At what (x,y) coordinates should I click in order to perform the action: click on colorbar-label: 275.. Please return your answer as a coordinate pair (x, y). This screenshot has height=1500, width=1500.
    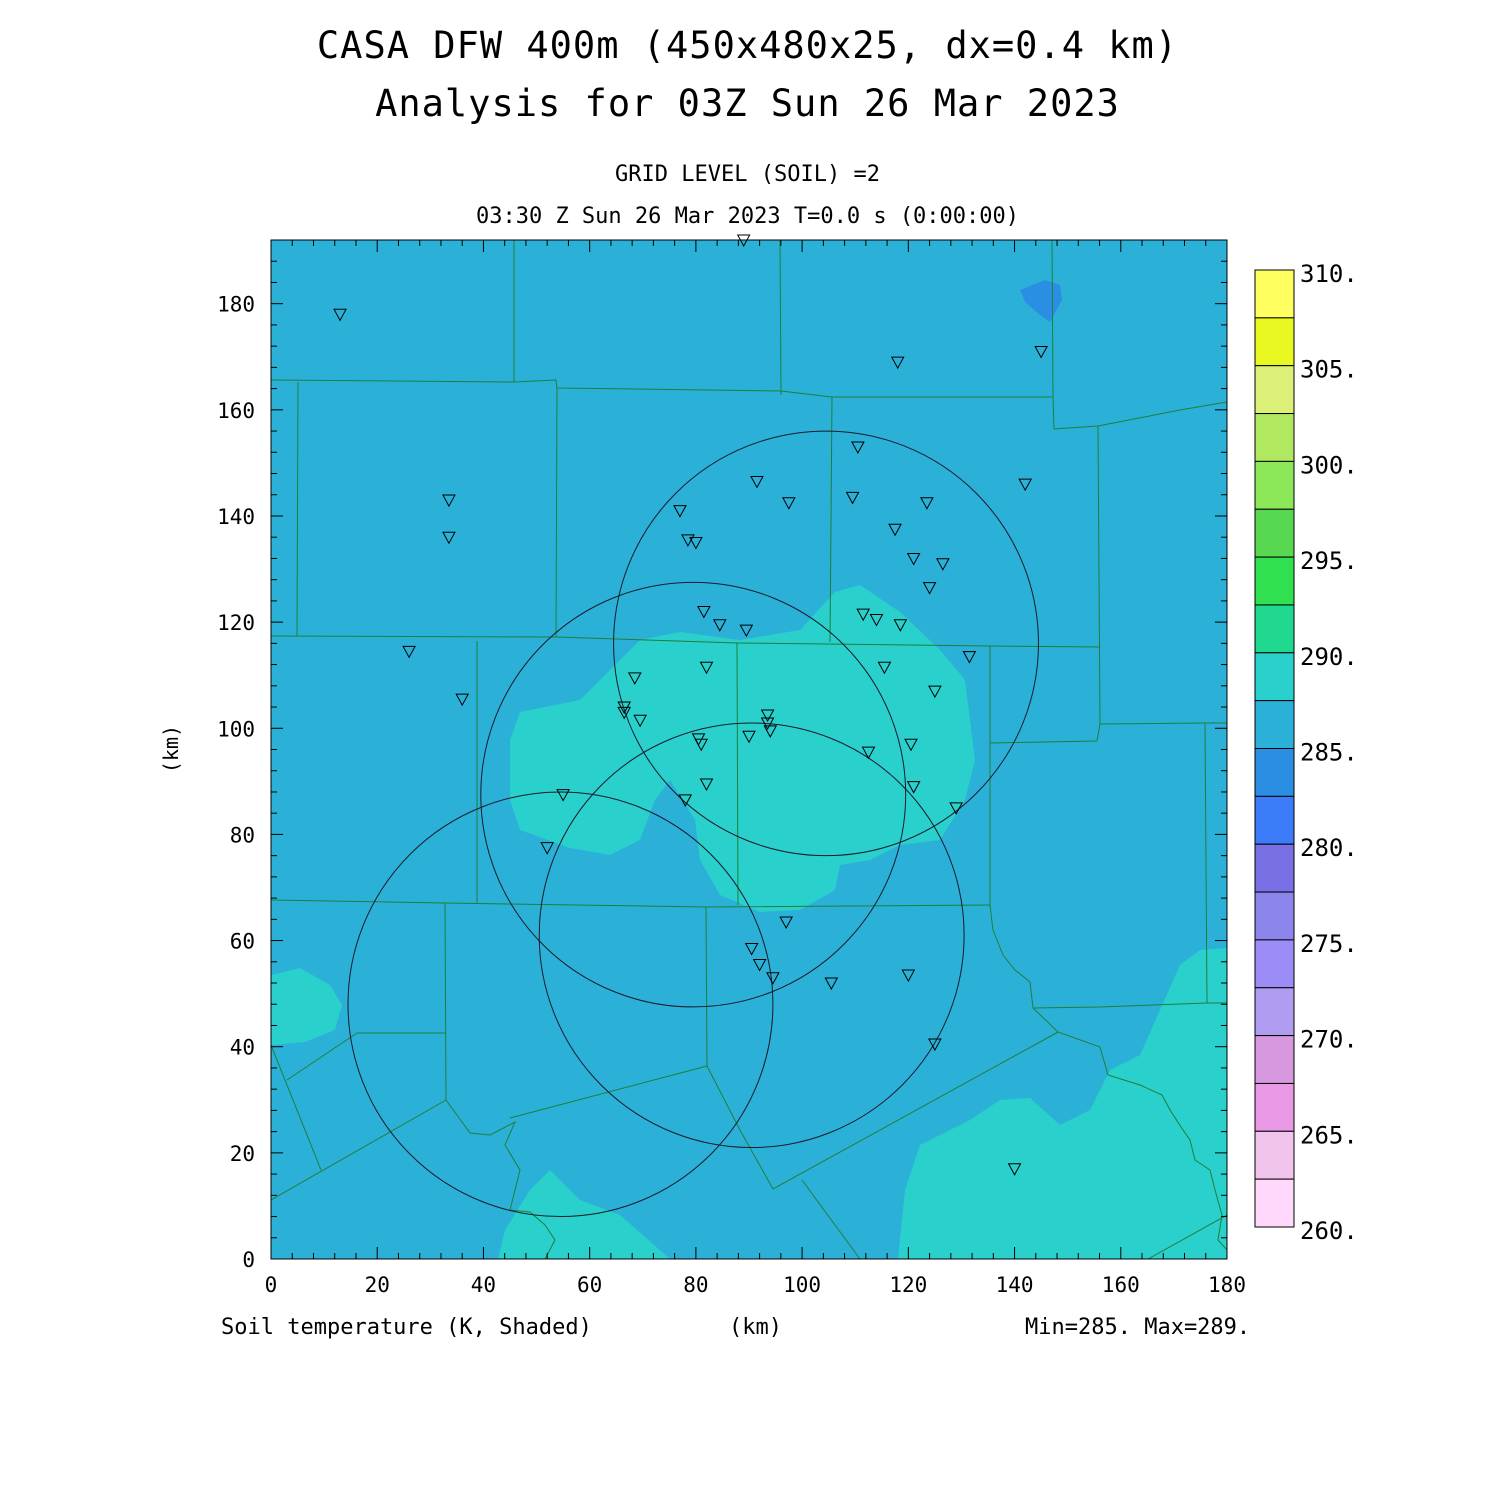
    Looking at the image, I should click on (1329, 944).